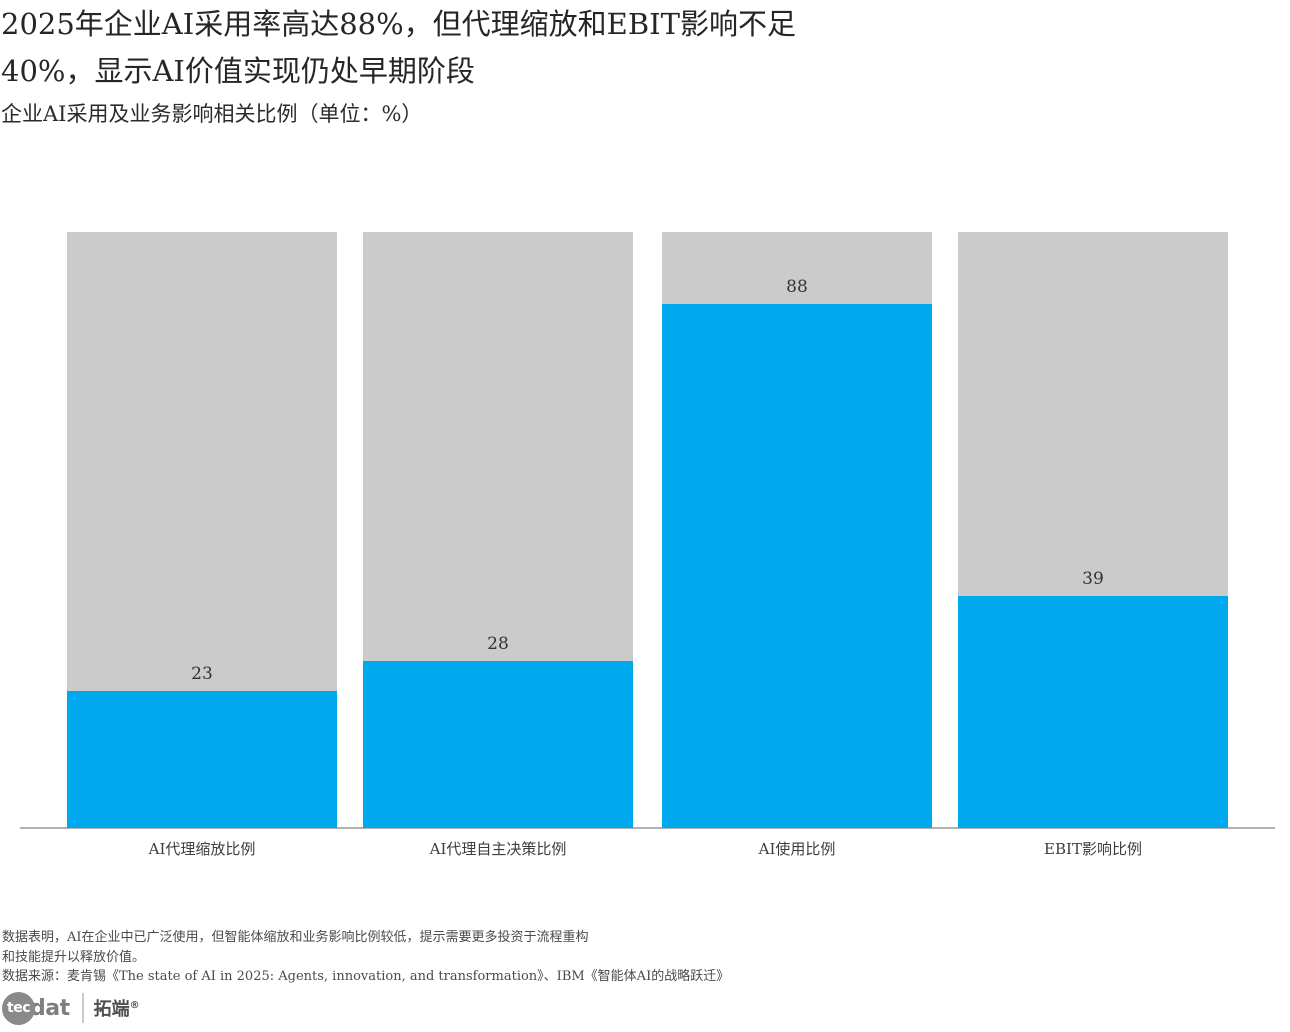  What do you see at coordinates (498, 545) in the screenshot?
I see `bar-group: 28 AI代理自主决策比例` at bounding box center [498, 545].